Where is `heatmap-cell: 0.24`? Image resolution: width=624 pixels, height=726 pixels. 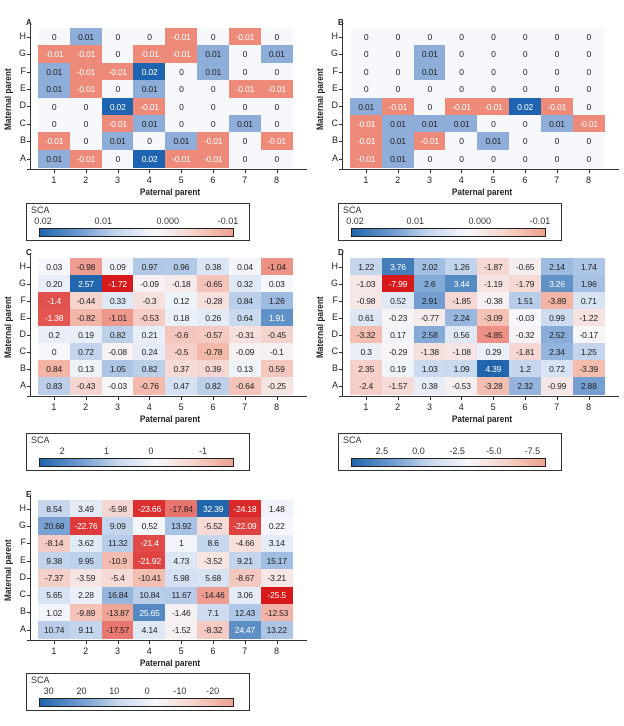 heatmap-cell: 0.24 is located at coordinates (149, 352).